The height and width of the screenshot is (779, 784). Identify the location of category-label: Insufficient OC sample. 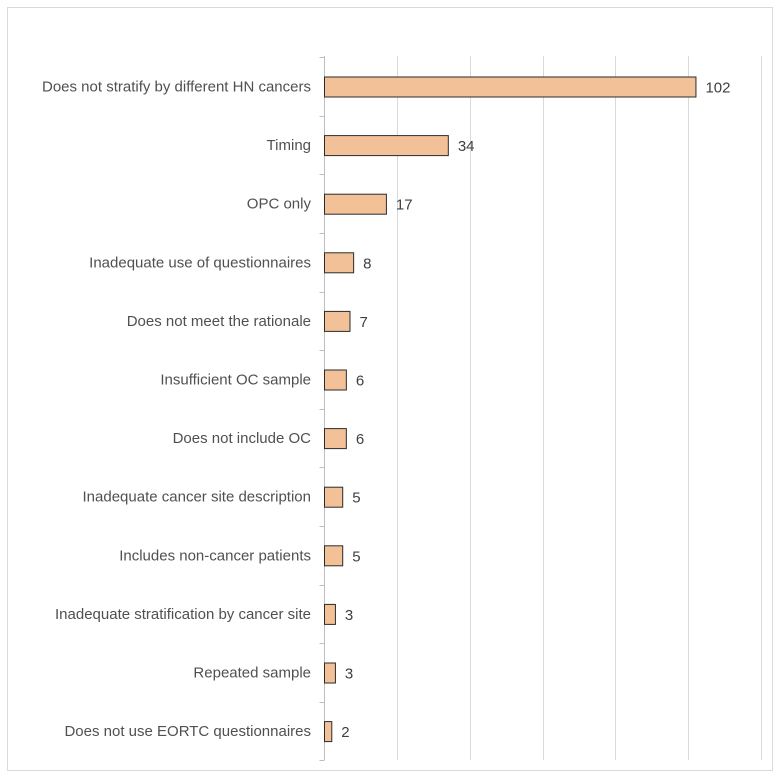
(235, 380).